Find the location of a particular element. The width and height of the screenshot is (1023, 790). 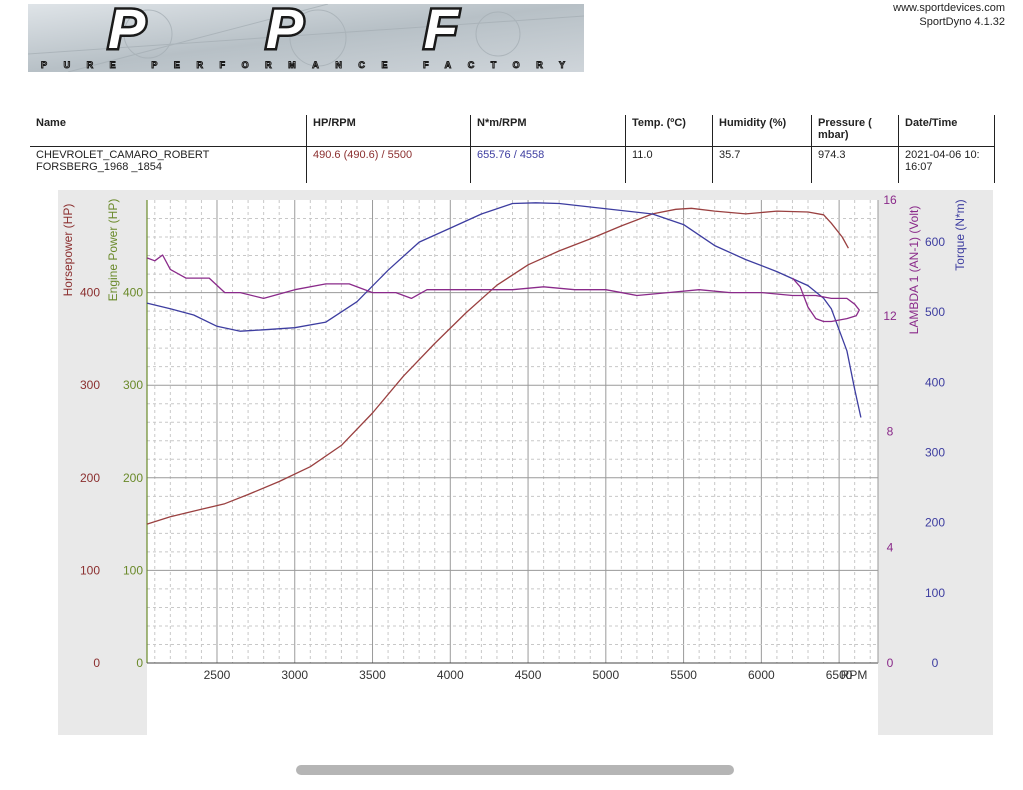

hp-tick-label: 0 is located at coordinates (96, 663).